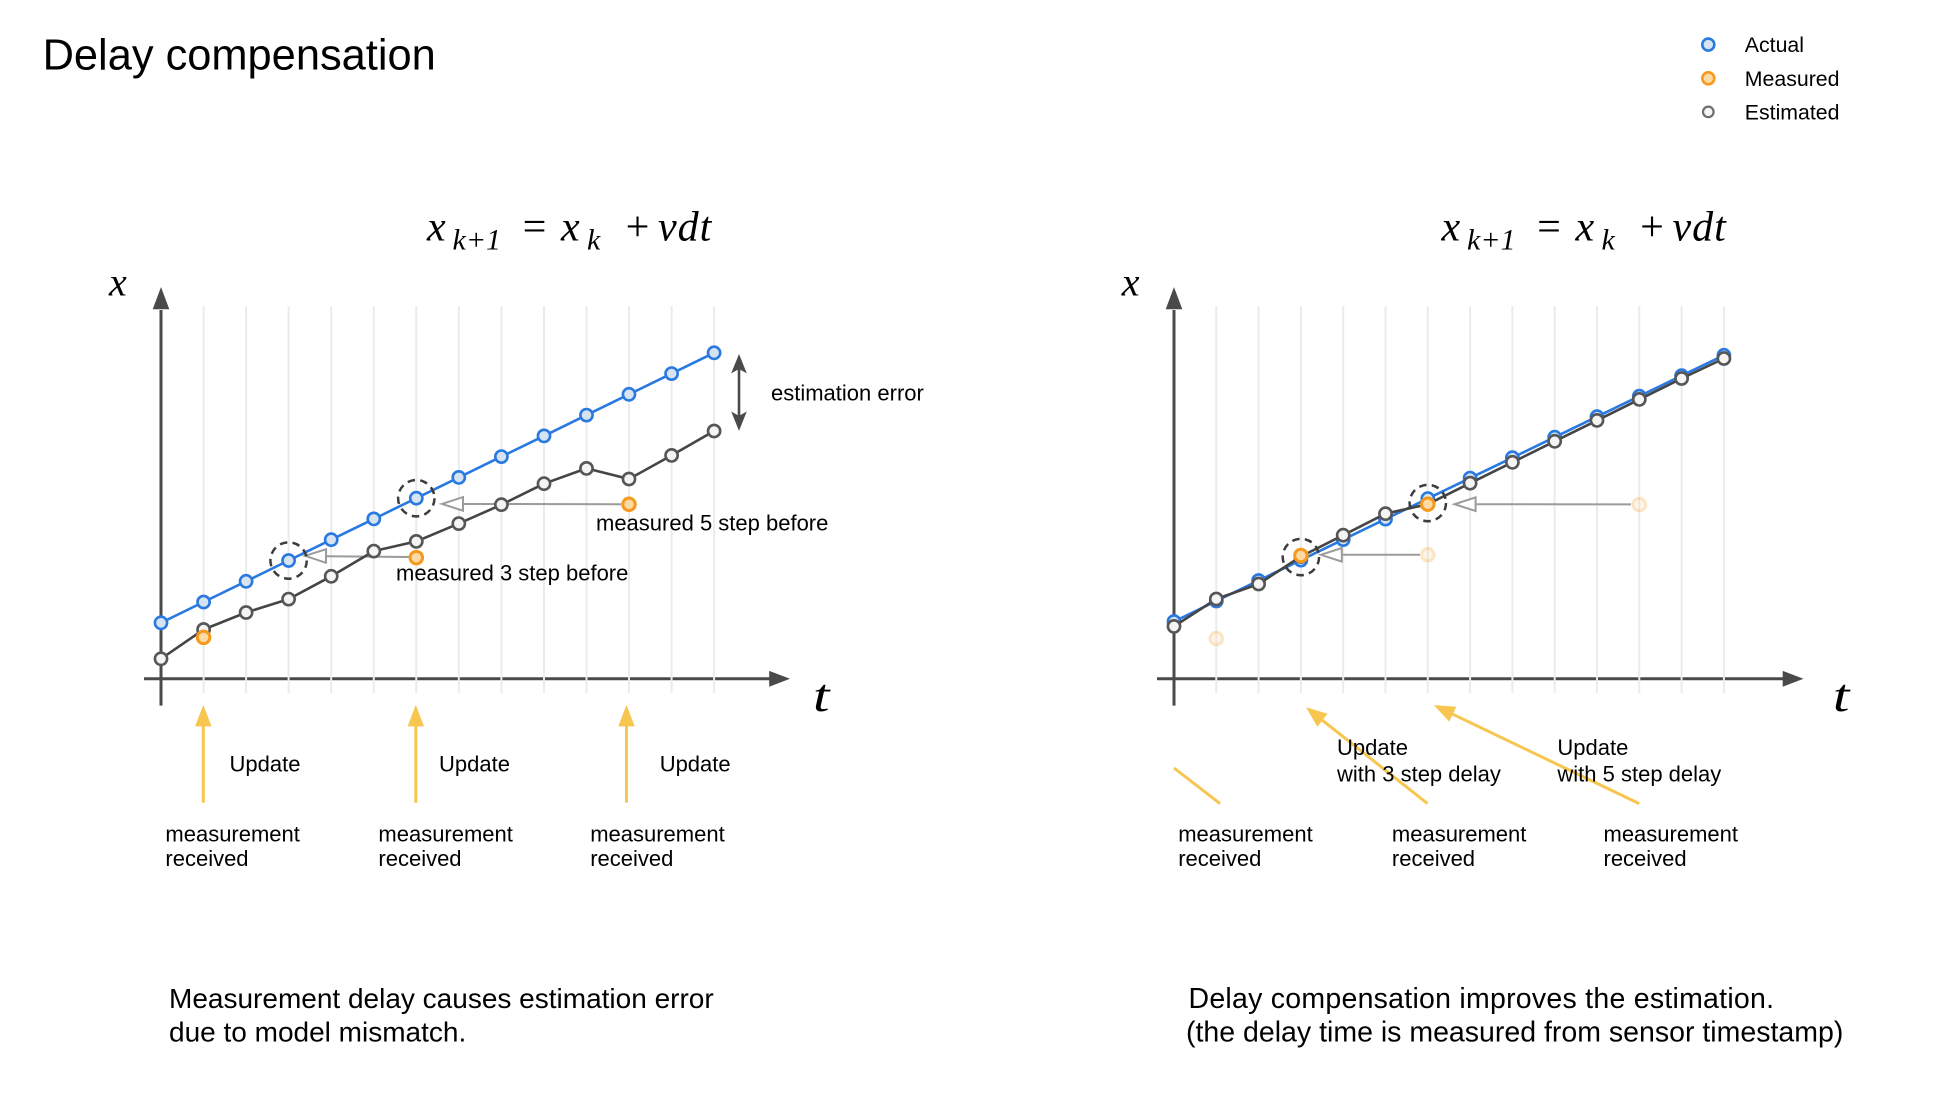  What do you see at coordinates (1638, 773) in the screenshot?
I see `svg-text: with 5 step delay` at bounding box center [1638, 773].